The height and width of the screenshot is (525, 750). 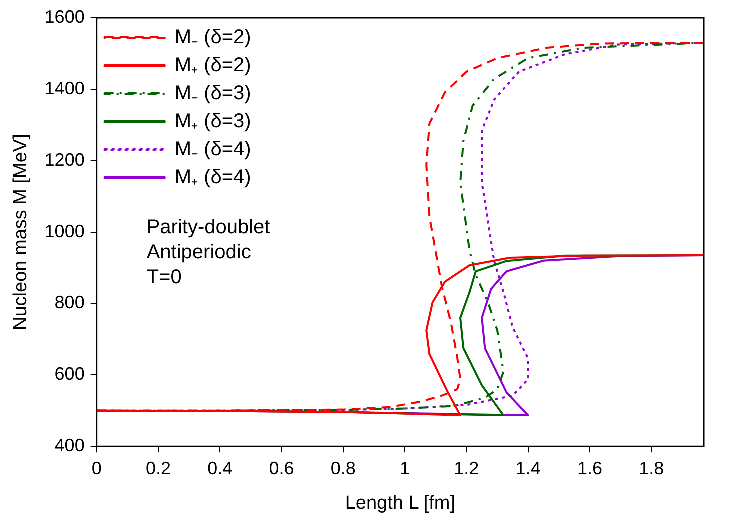 What do you see at coordinates (467, 468) in the screenshot?
I see `x-tick-label: 1.2` at bounding box center [467, 468].